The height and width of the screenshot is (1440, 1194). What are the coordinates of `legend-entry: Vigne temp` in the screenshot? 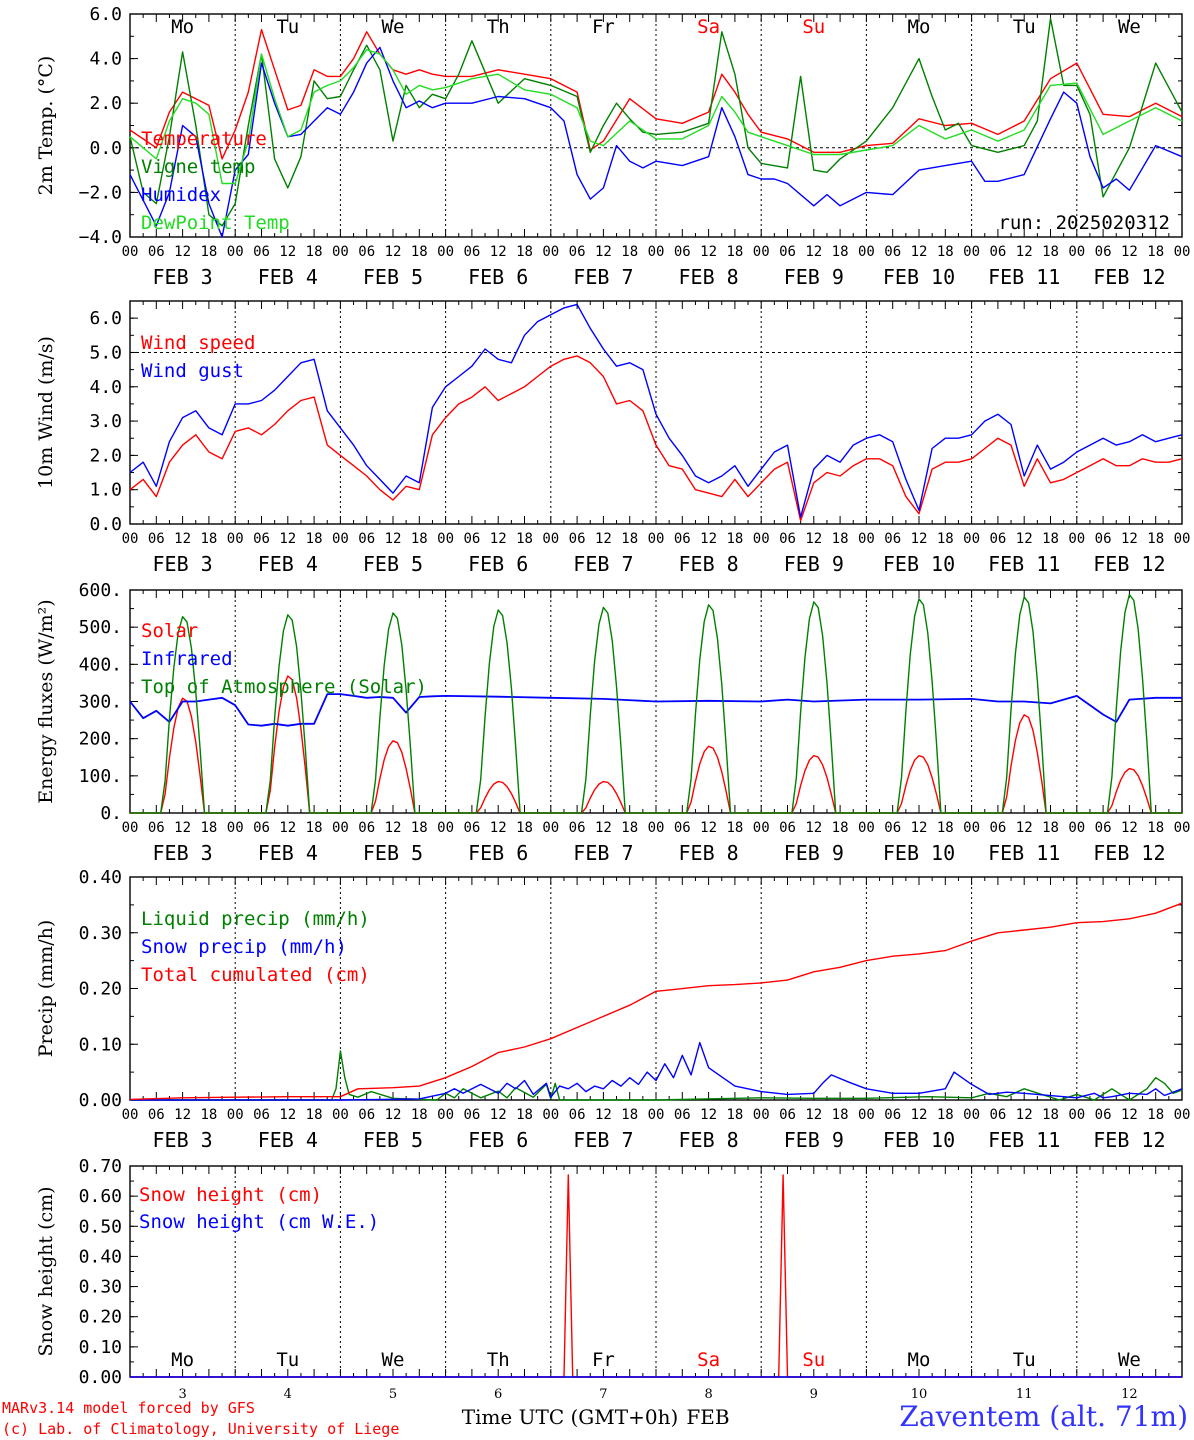 It's located at (198, 167).